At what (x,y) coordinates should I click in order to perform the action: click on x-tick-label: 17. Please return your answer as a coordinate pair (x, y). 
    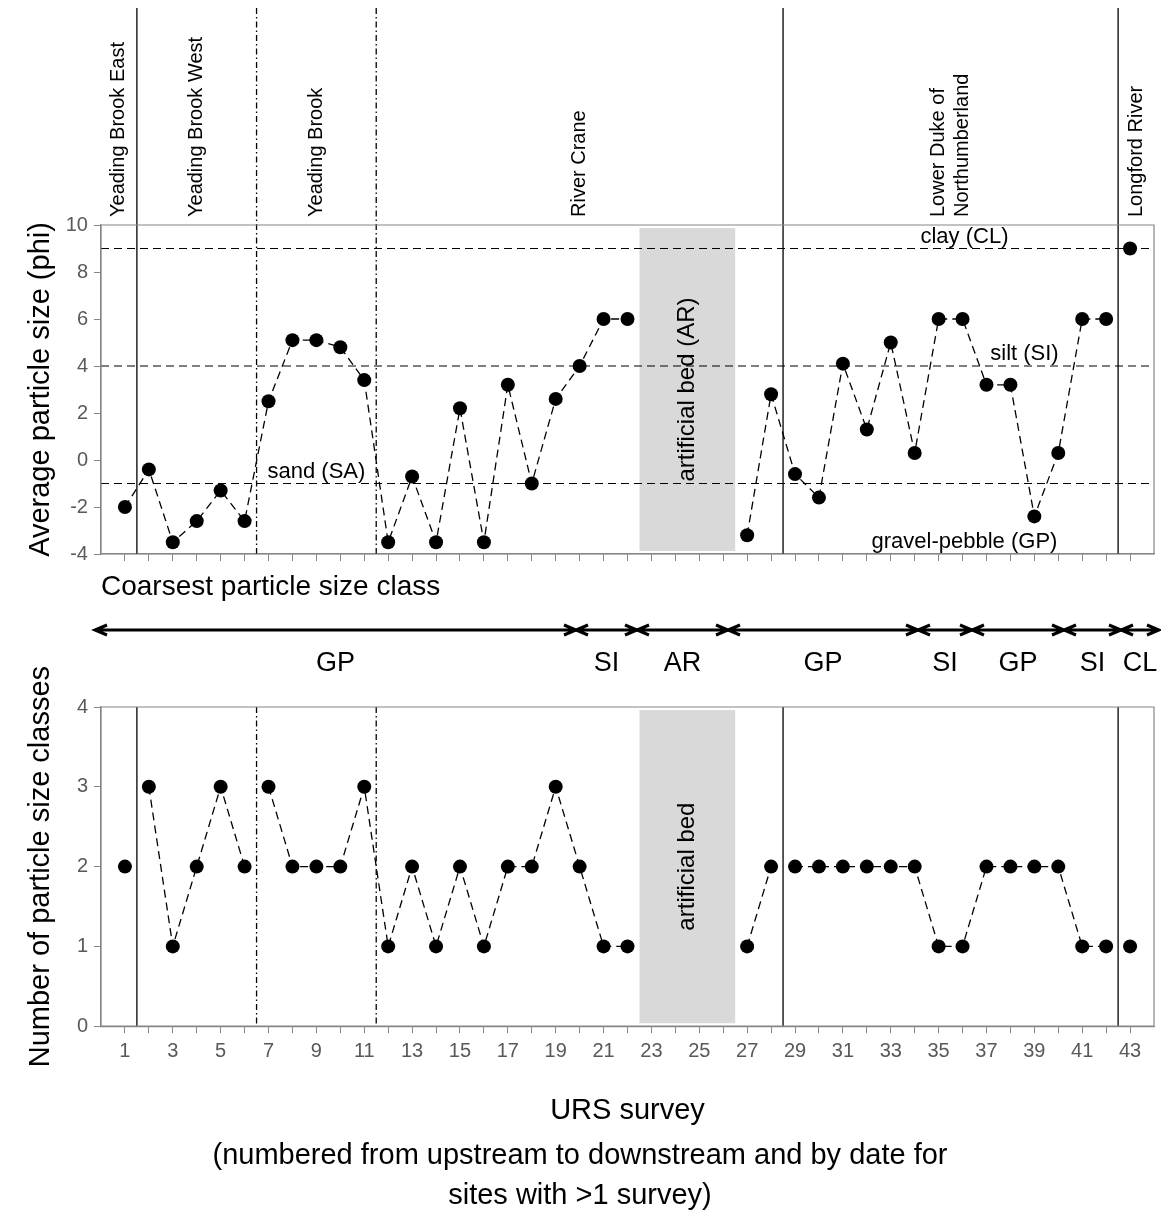
    Looking at the image, I should click on (507, 1049).